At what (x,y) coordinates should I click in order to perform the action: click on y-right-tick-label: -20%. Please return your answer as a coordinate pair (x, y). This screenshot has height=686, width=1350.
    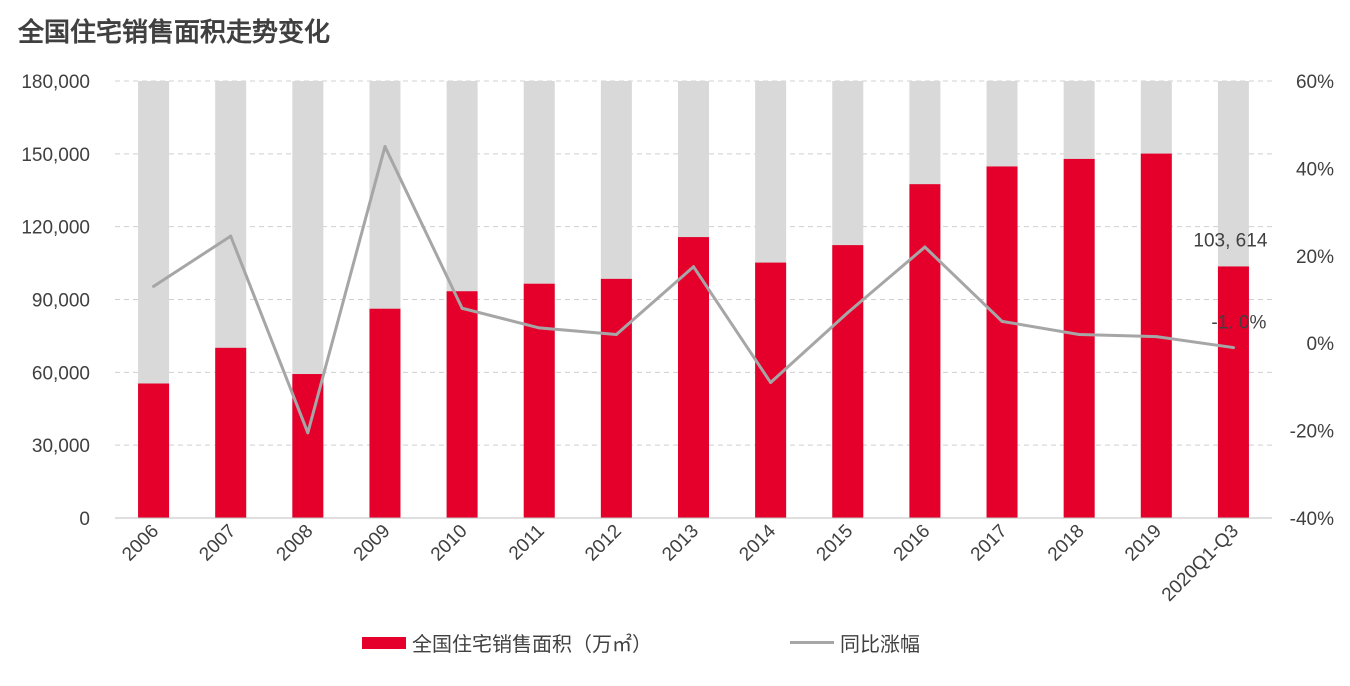
    Looking at the image, I should click on (1312, 432).